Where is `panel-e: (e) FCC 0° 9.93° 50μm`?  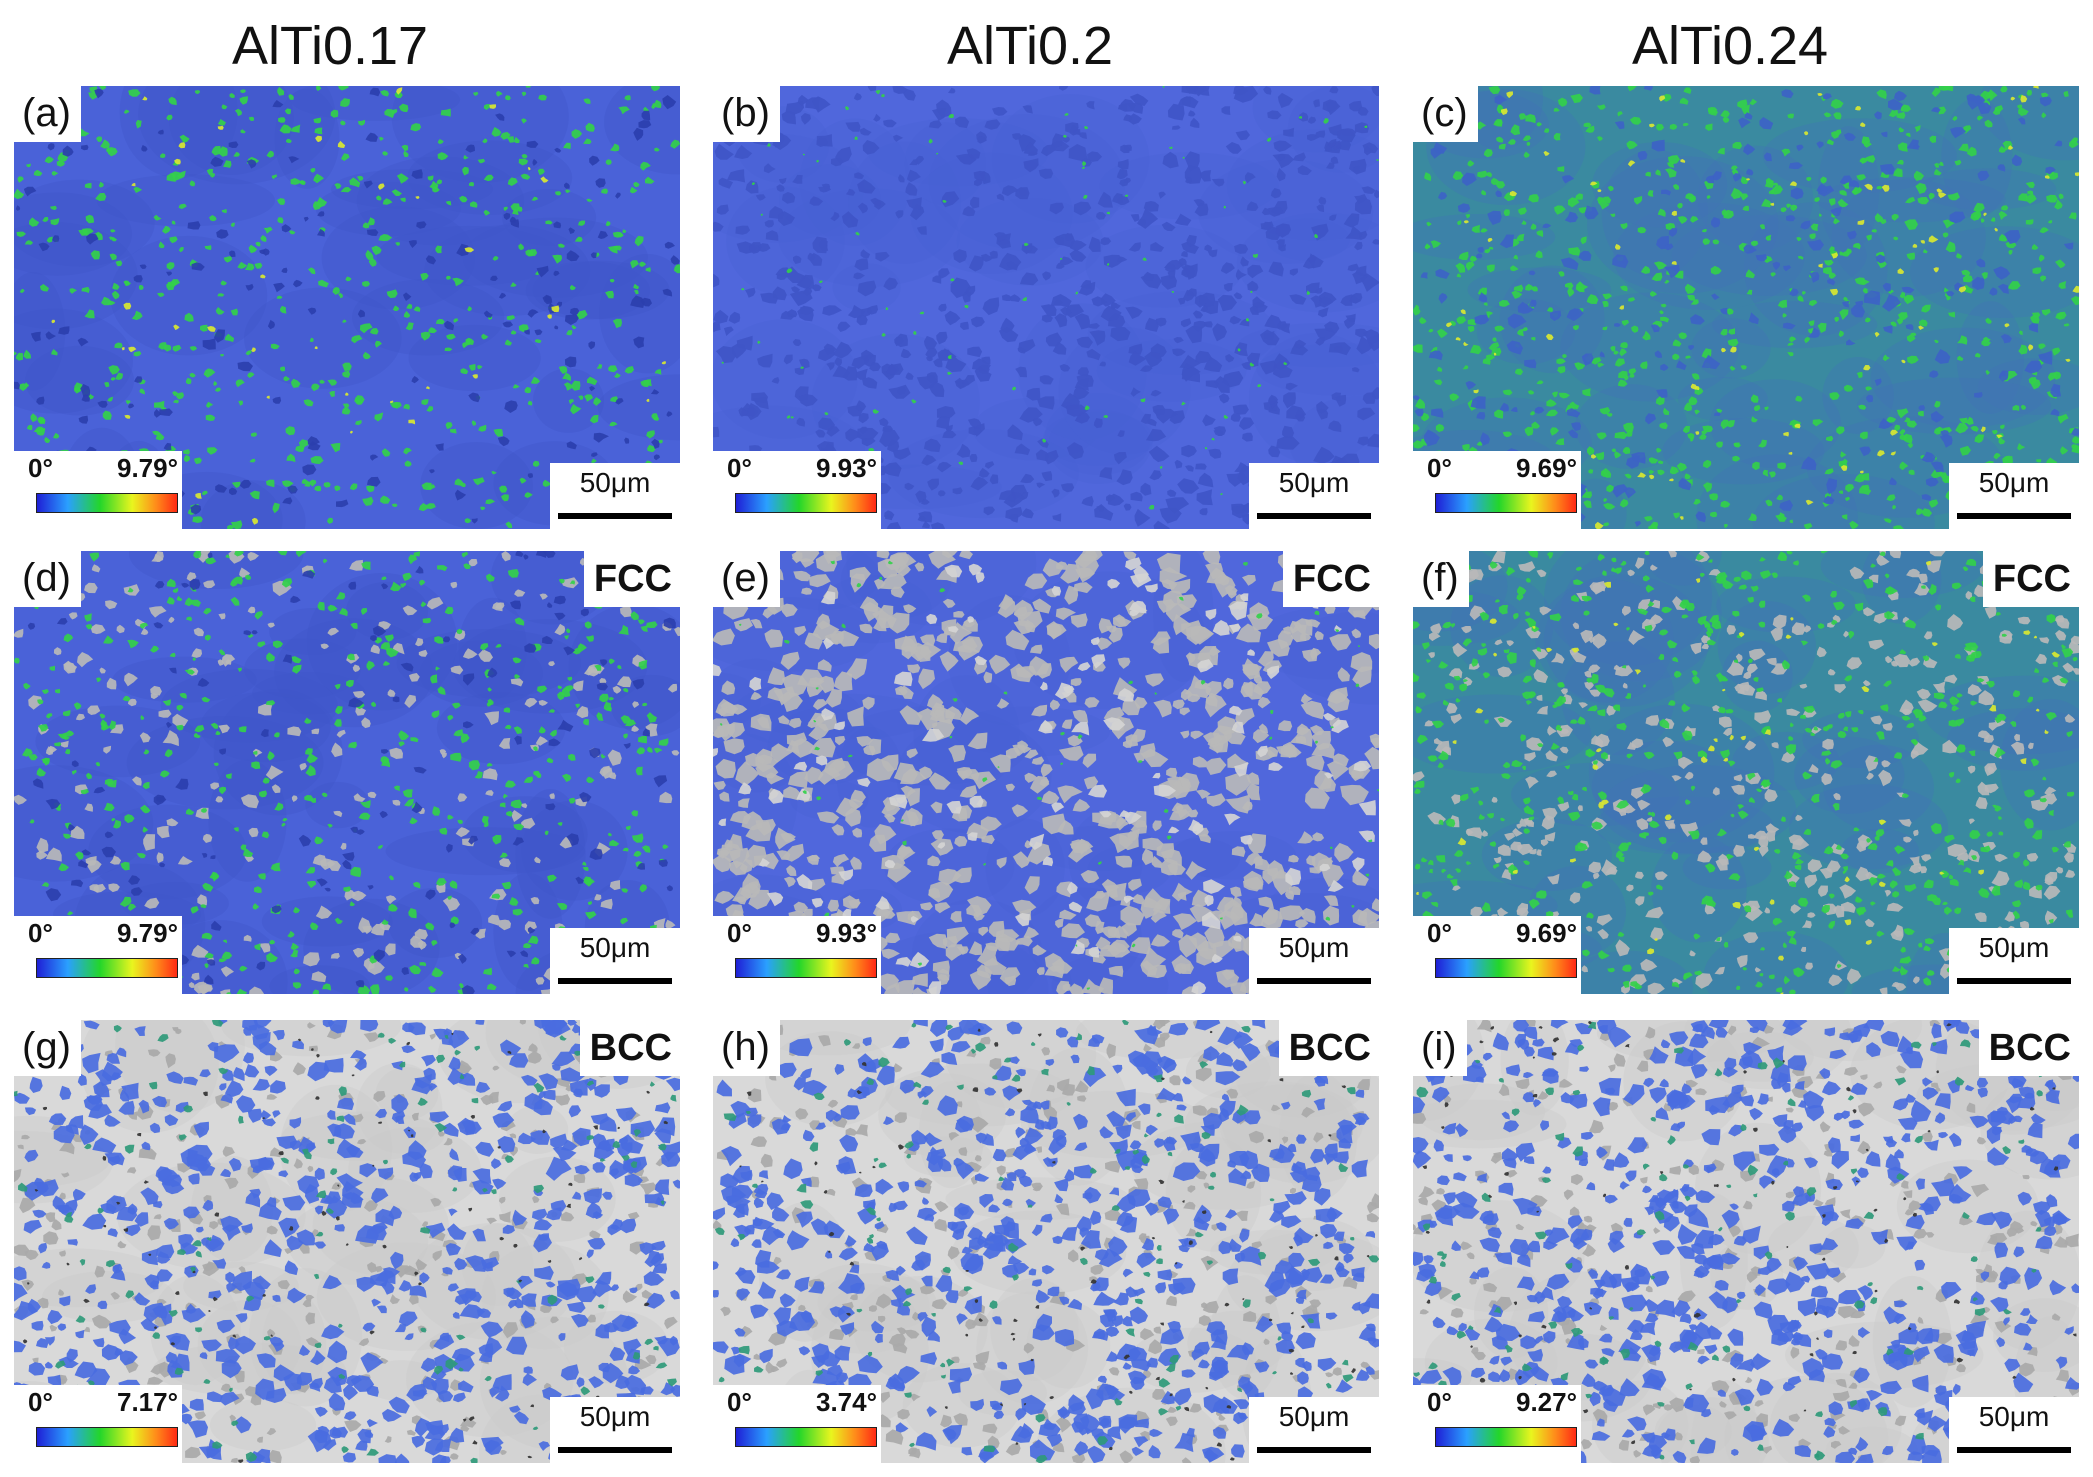 panel-e: (e) FCC 0° 9.93° 50μm is located at coordinates (1046, 772).